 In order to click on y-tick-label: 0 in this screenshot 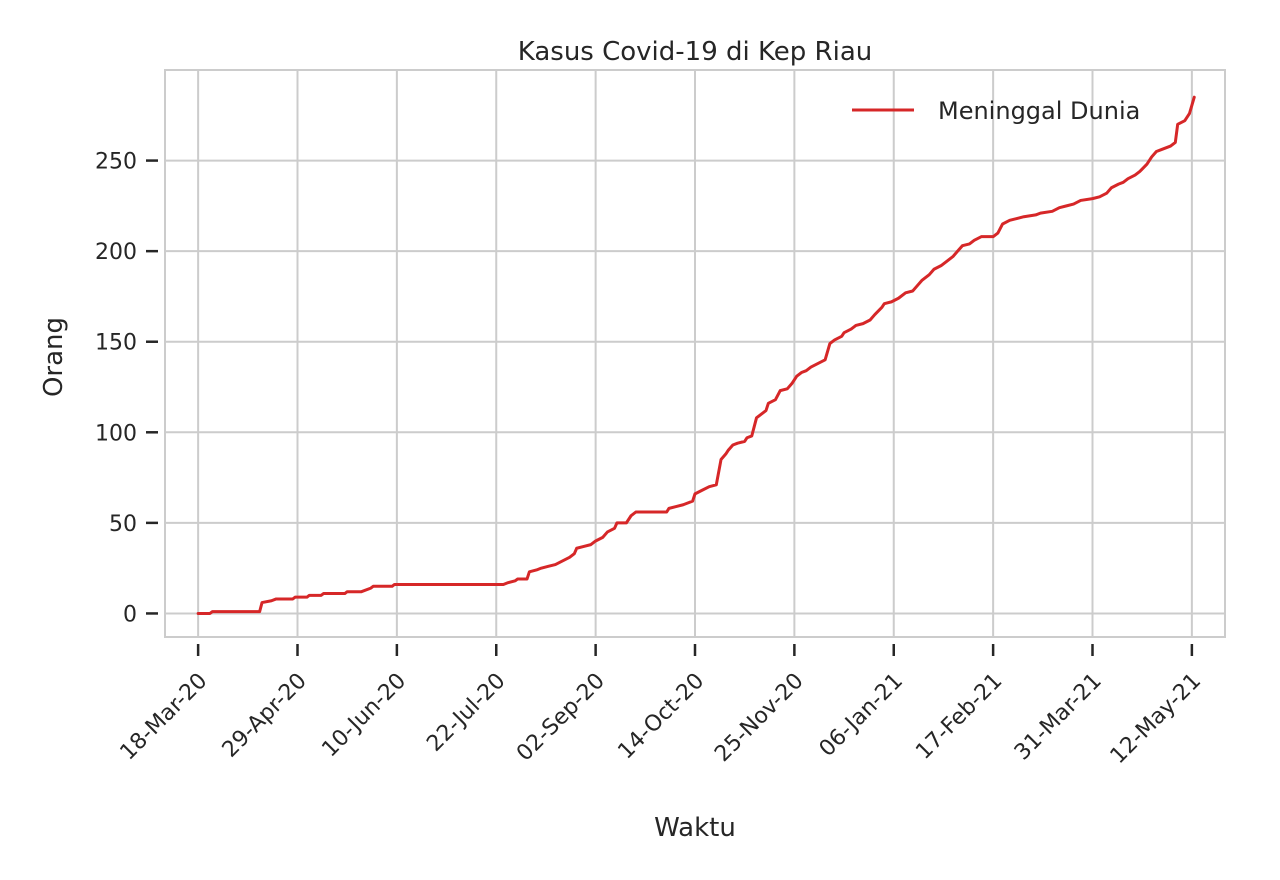, I will do `click(130, 614)`.